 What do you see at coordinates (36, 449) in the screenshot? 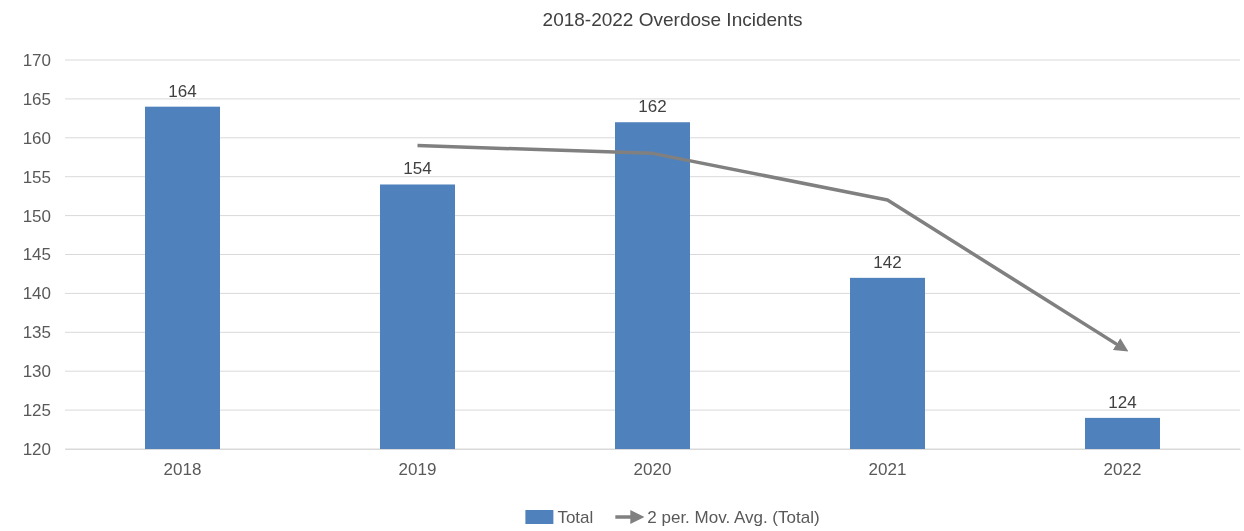
I see `y-tick-label: 120` at bounding box center [36, 449].